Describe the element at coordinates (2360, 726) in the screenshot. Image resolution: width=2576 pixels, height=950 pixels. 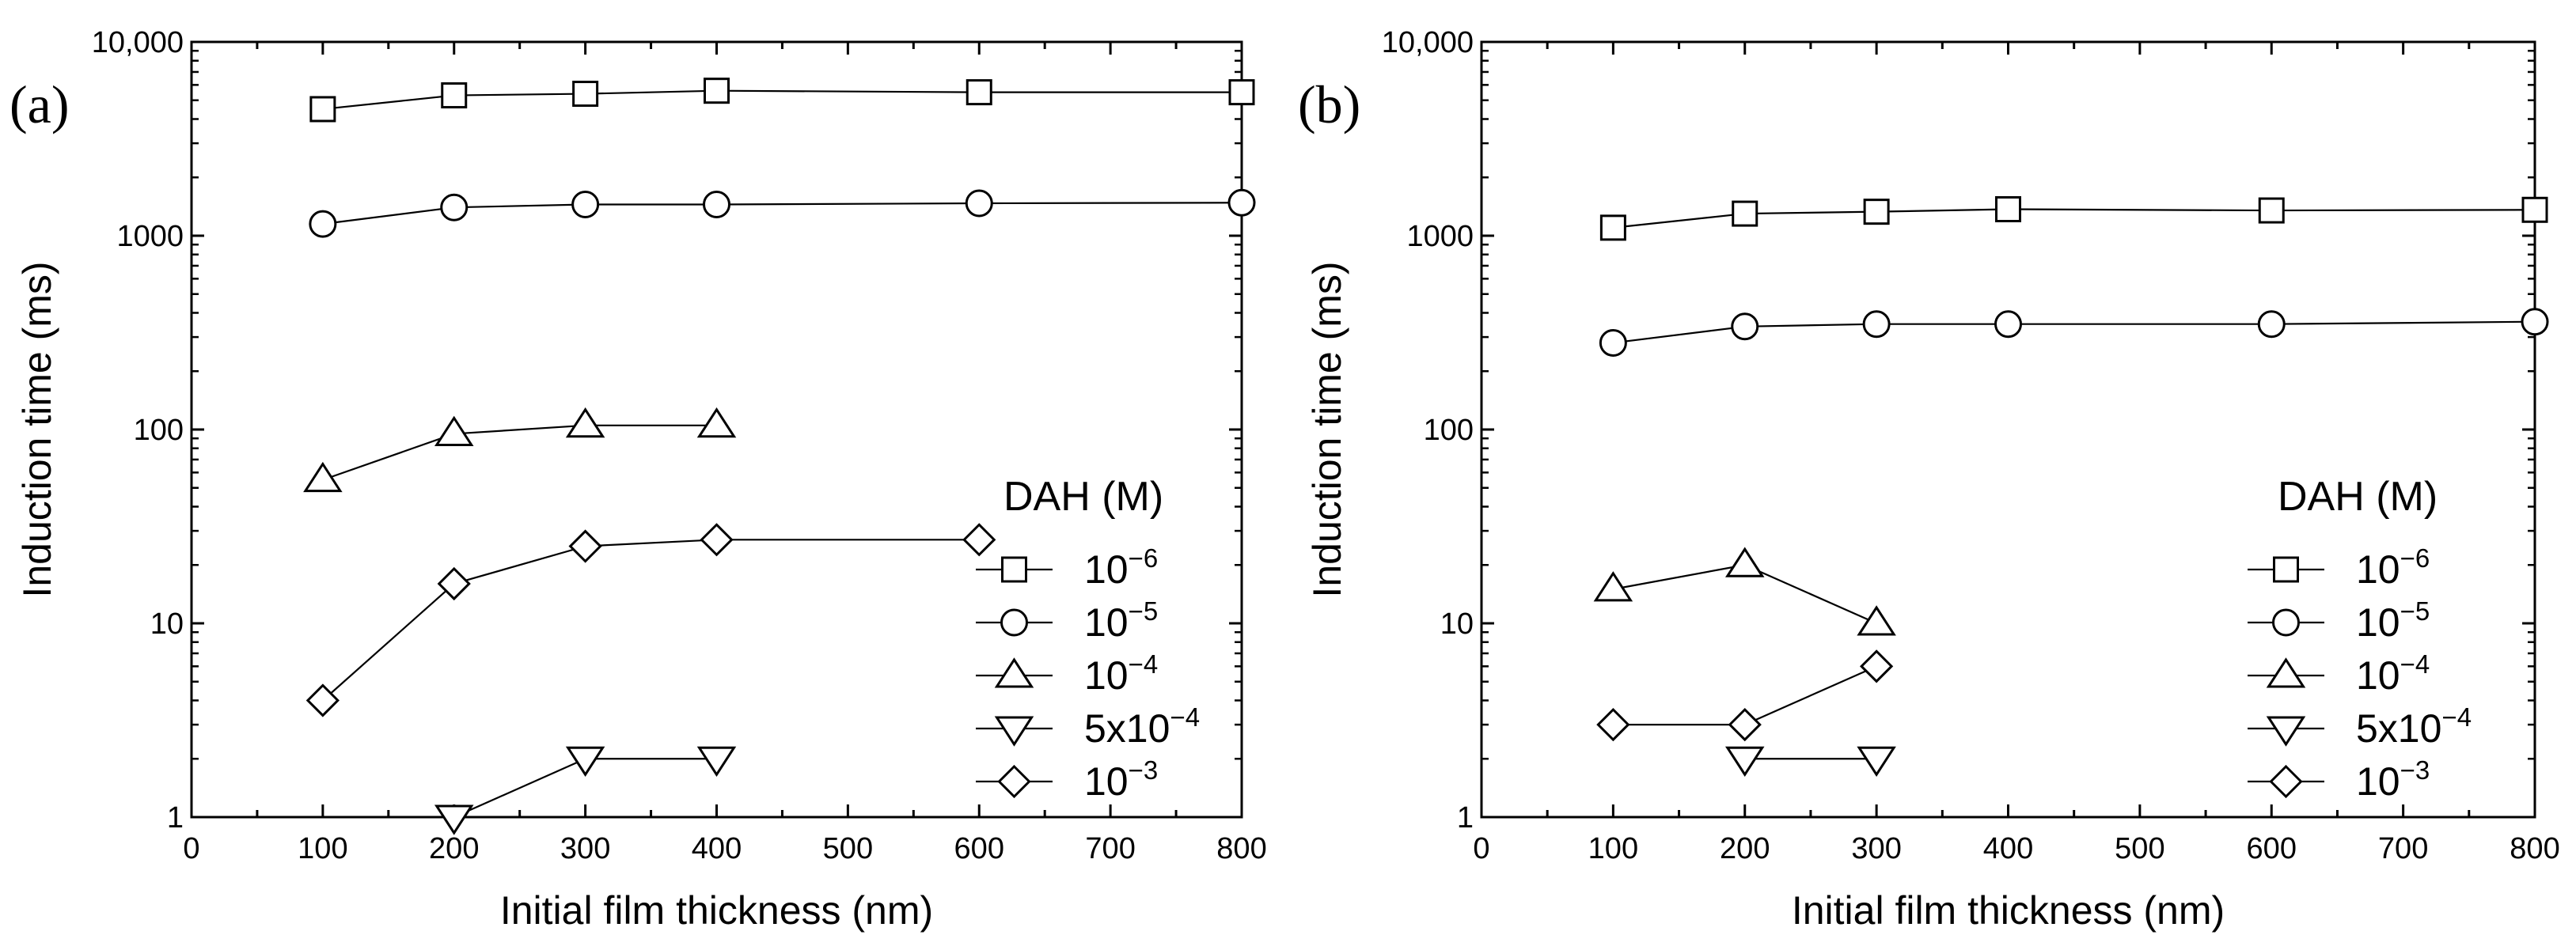
I see `legend-entry: 5x10−4` at that location.